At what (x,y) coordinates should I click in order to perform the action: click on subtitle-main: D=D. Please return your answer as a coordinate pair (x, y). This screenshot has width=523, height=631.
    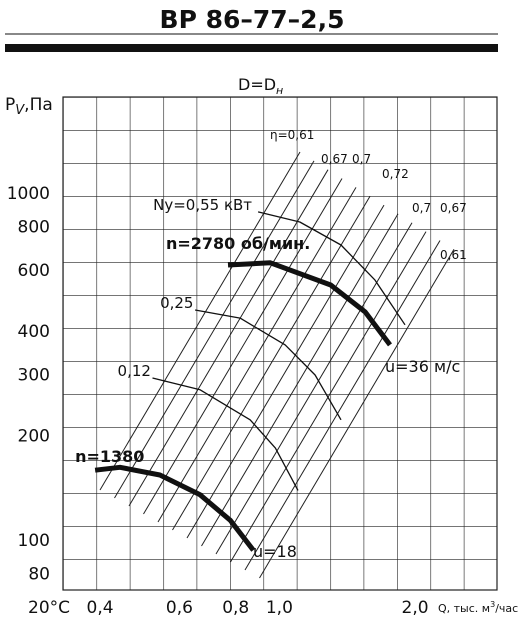
    Looking at the image, I should click on (257, 84).